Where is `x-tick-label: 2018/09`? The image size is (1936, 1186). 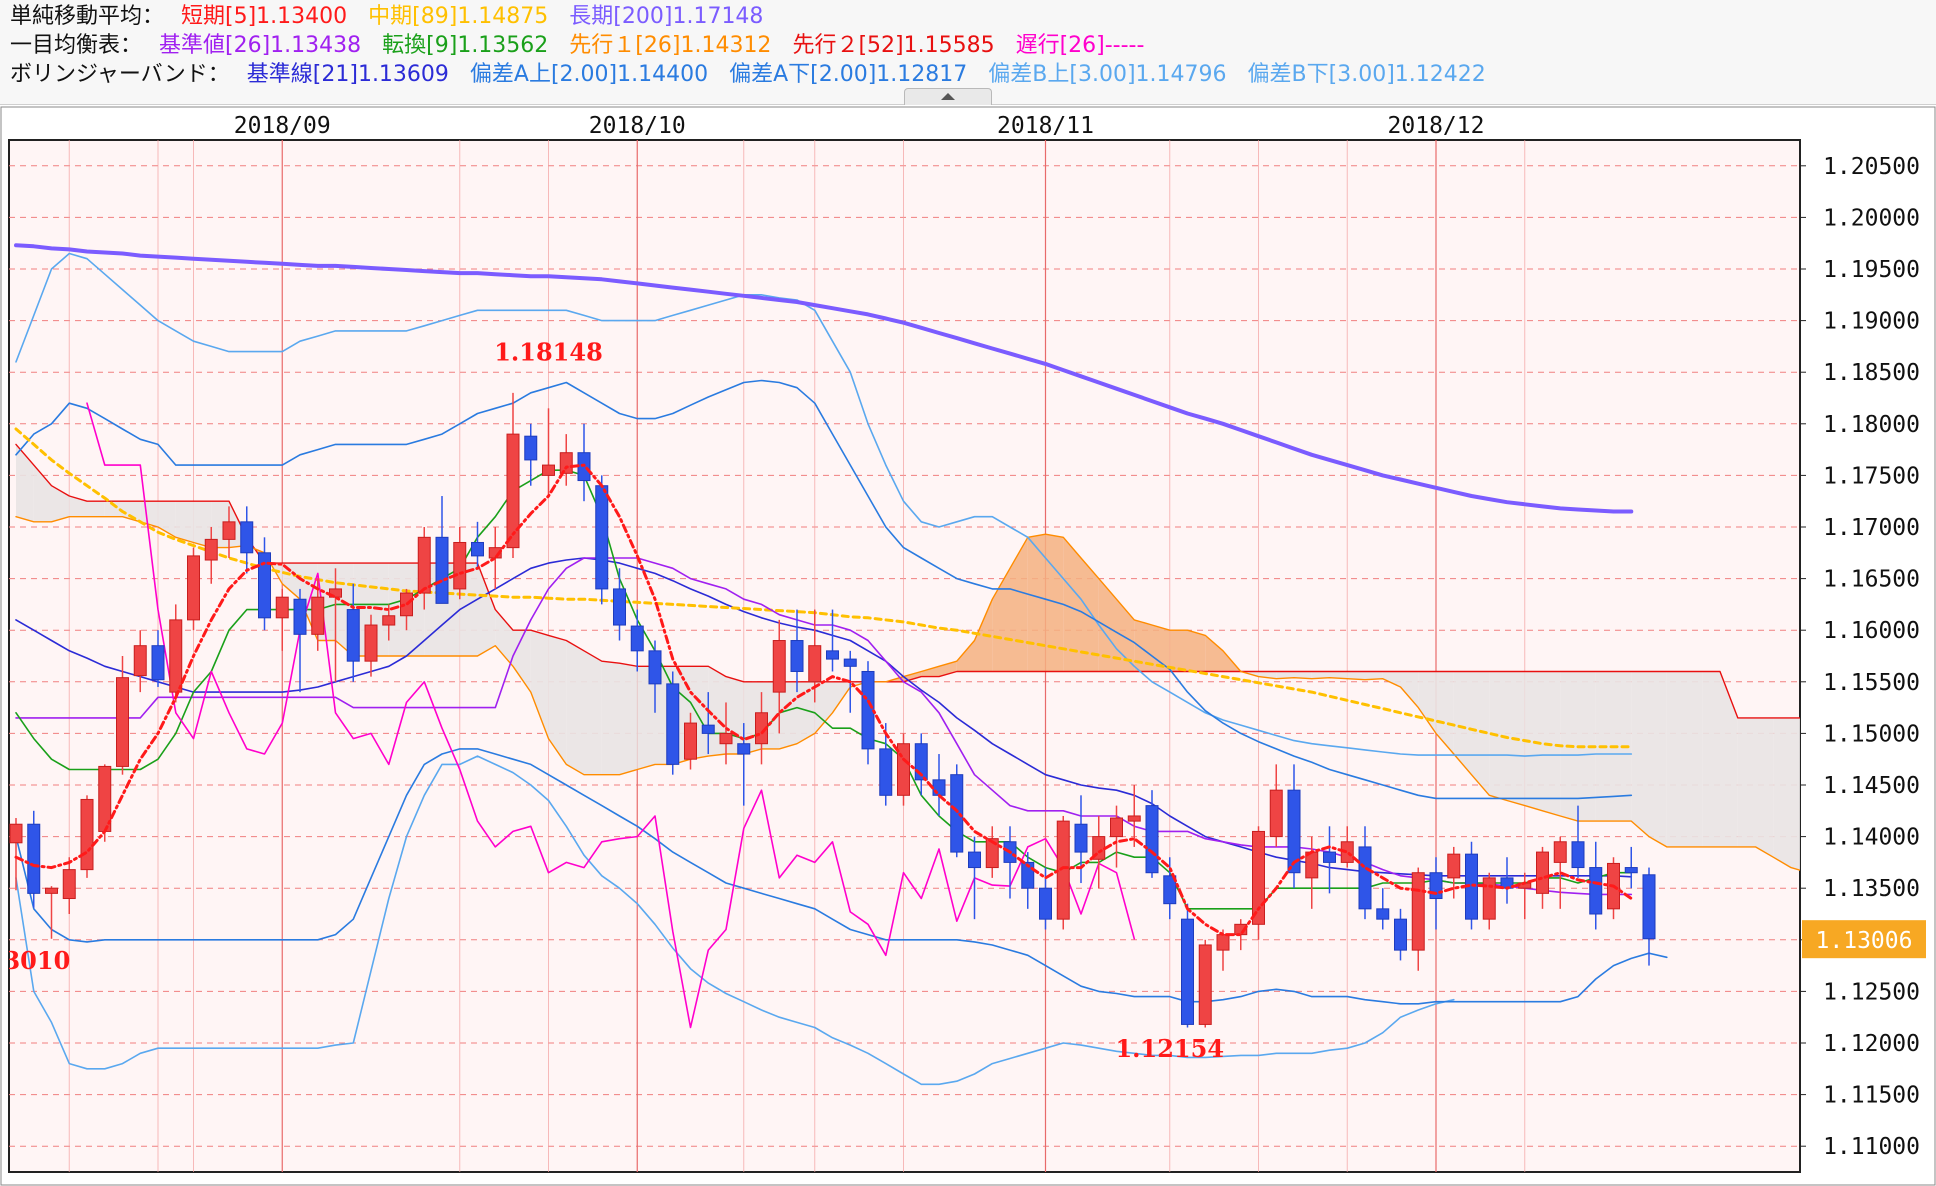 x-tick-label: 2018/09 is located at coordinates (282, 126).